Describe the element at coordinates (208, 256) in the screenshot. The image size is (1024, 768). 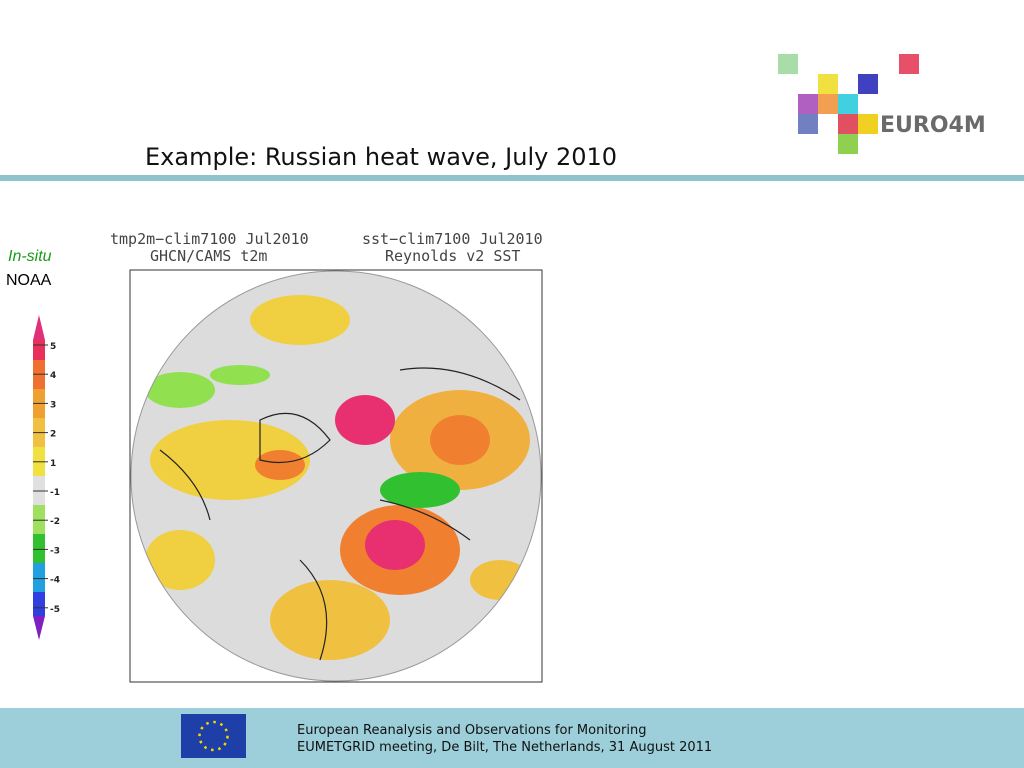
I see `map-header: GHCN/CAMS t2m` at that location.